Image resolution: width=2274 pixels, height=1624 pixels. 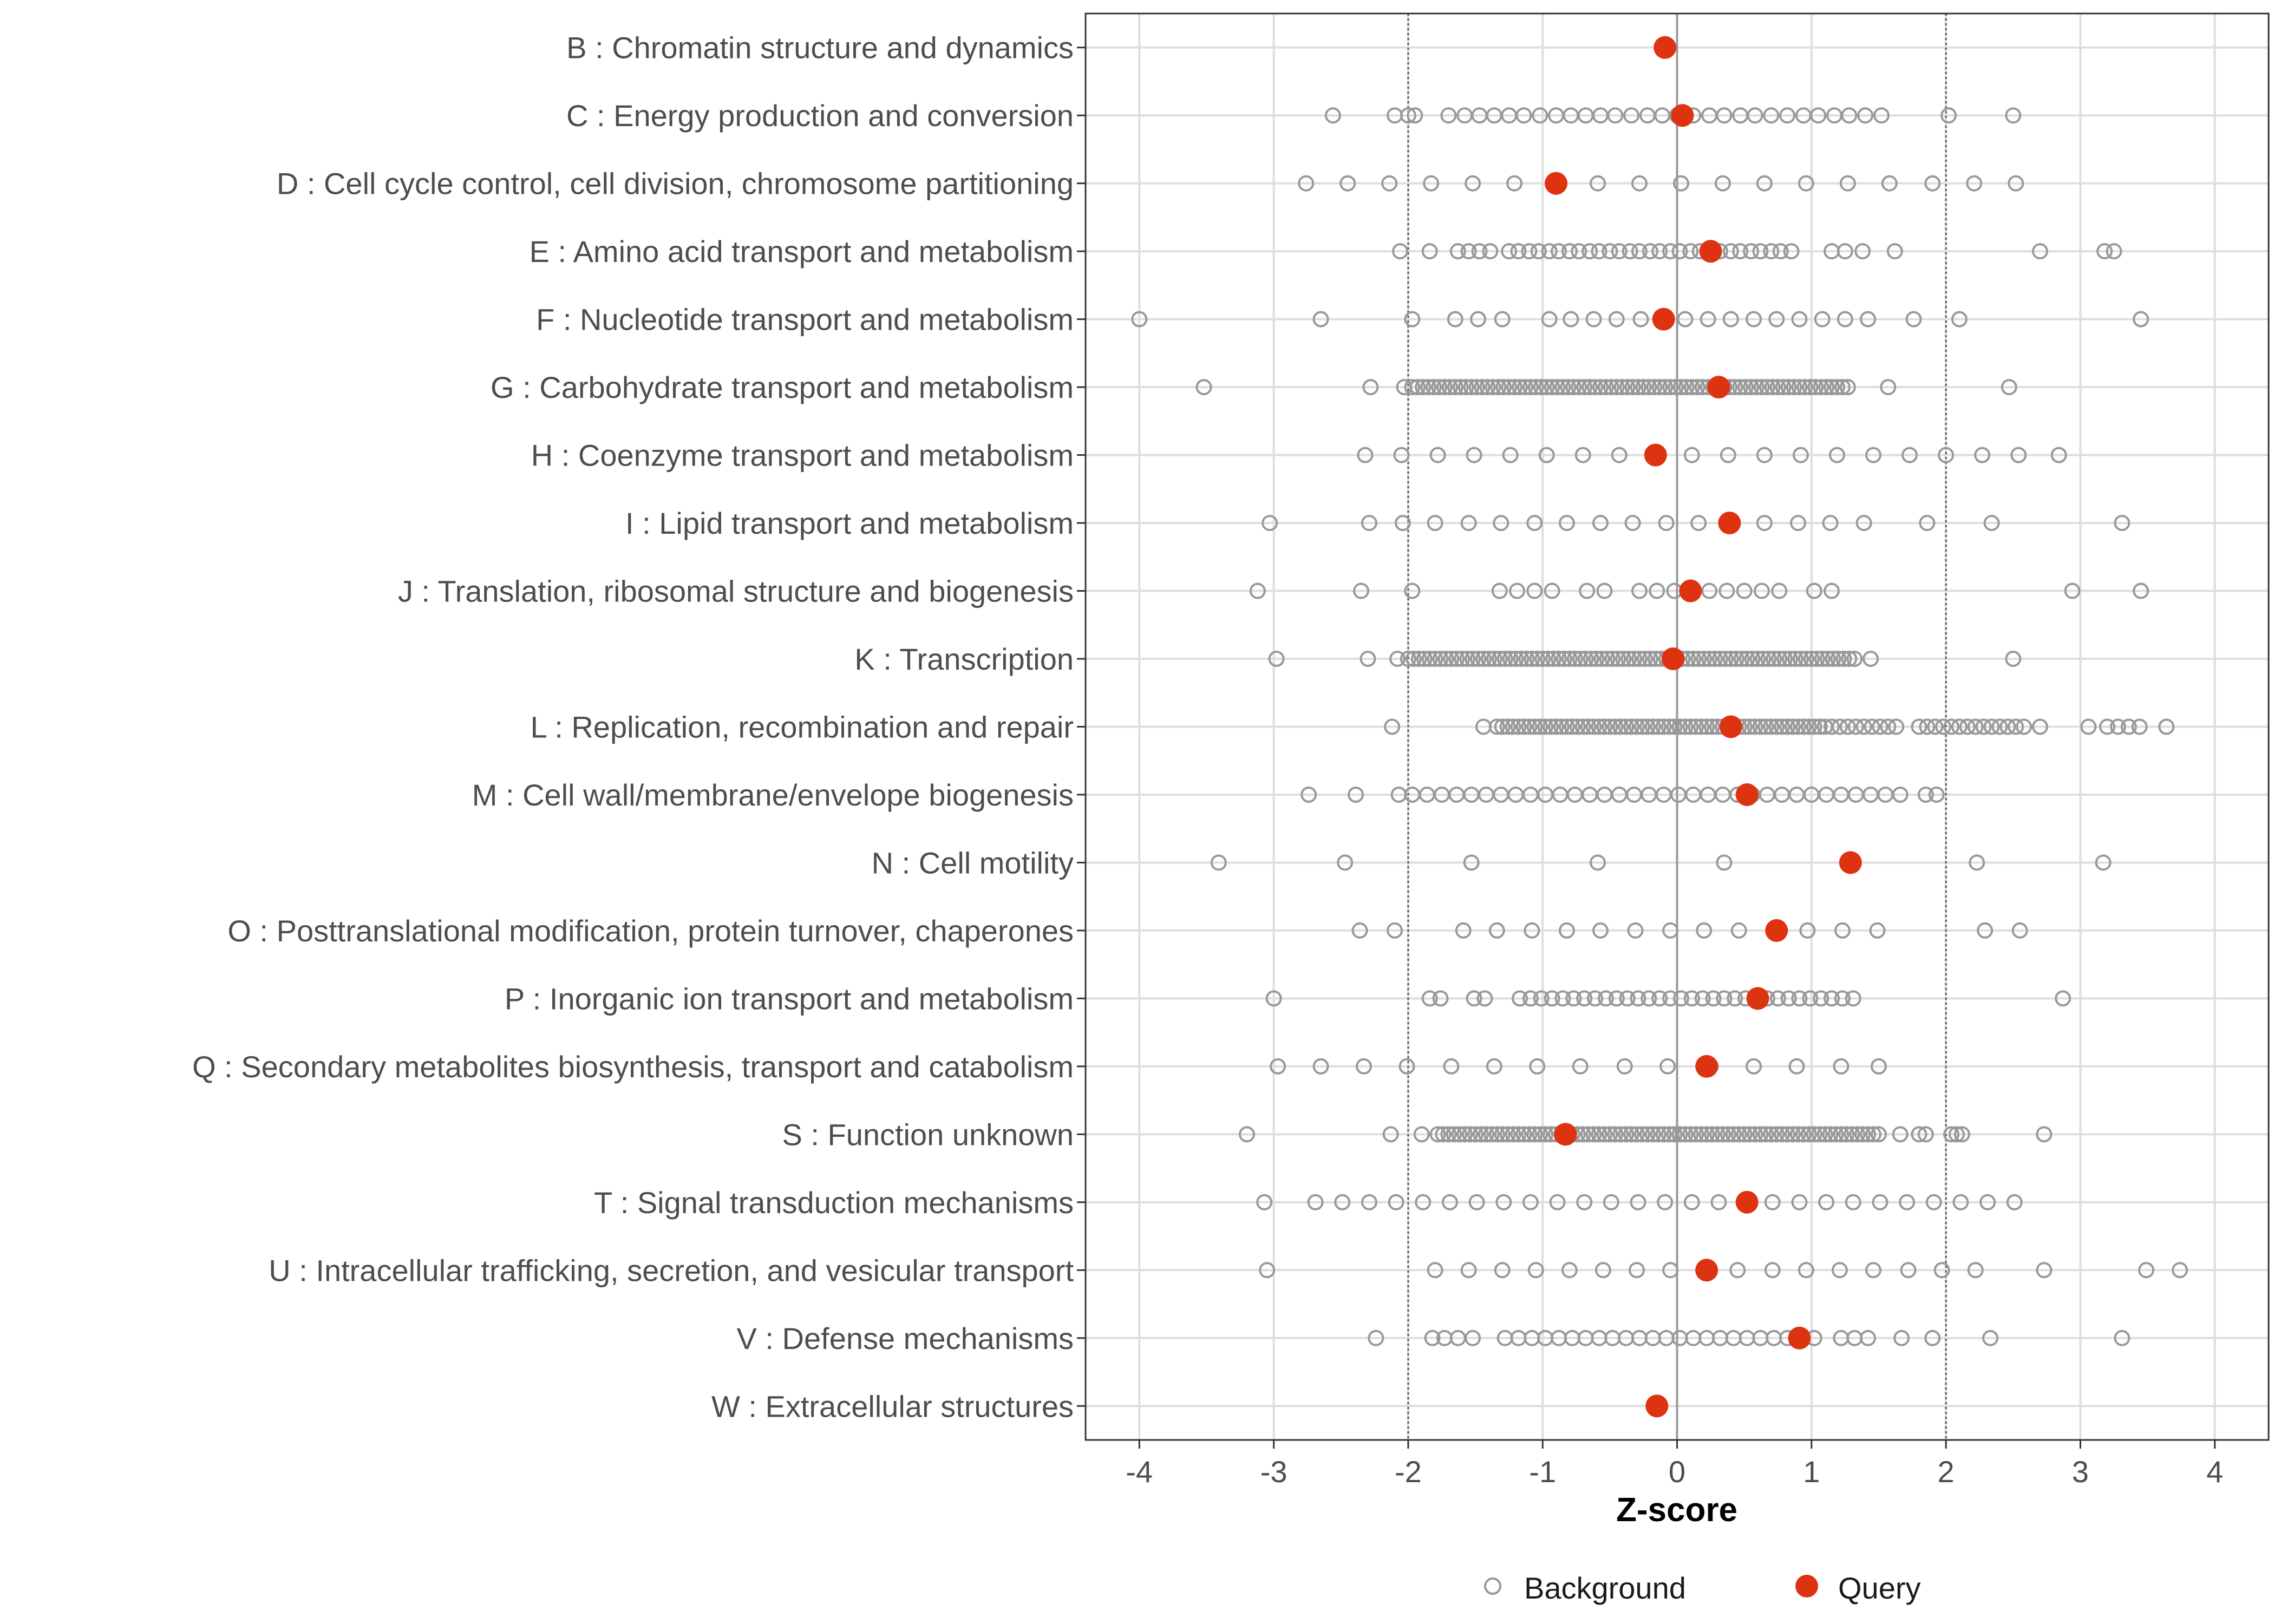 What do you see at coordinates (1812, 1472) in the screenshot?
I see `x-tick-label: 1` at bounding box center [1812, 1472].